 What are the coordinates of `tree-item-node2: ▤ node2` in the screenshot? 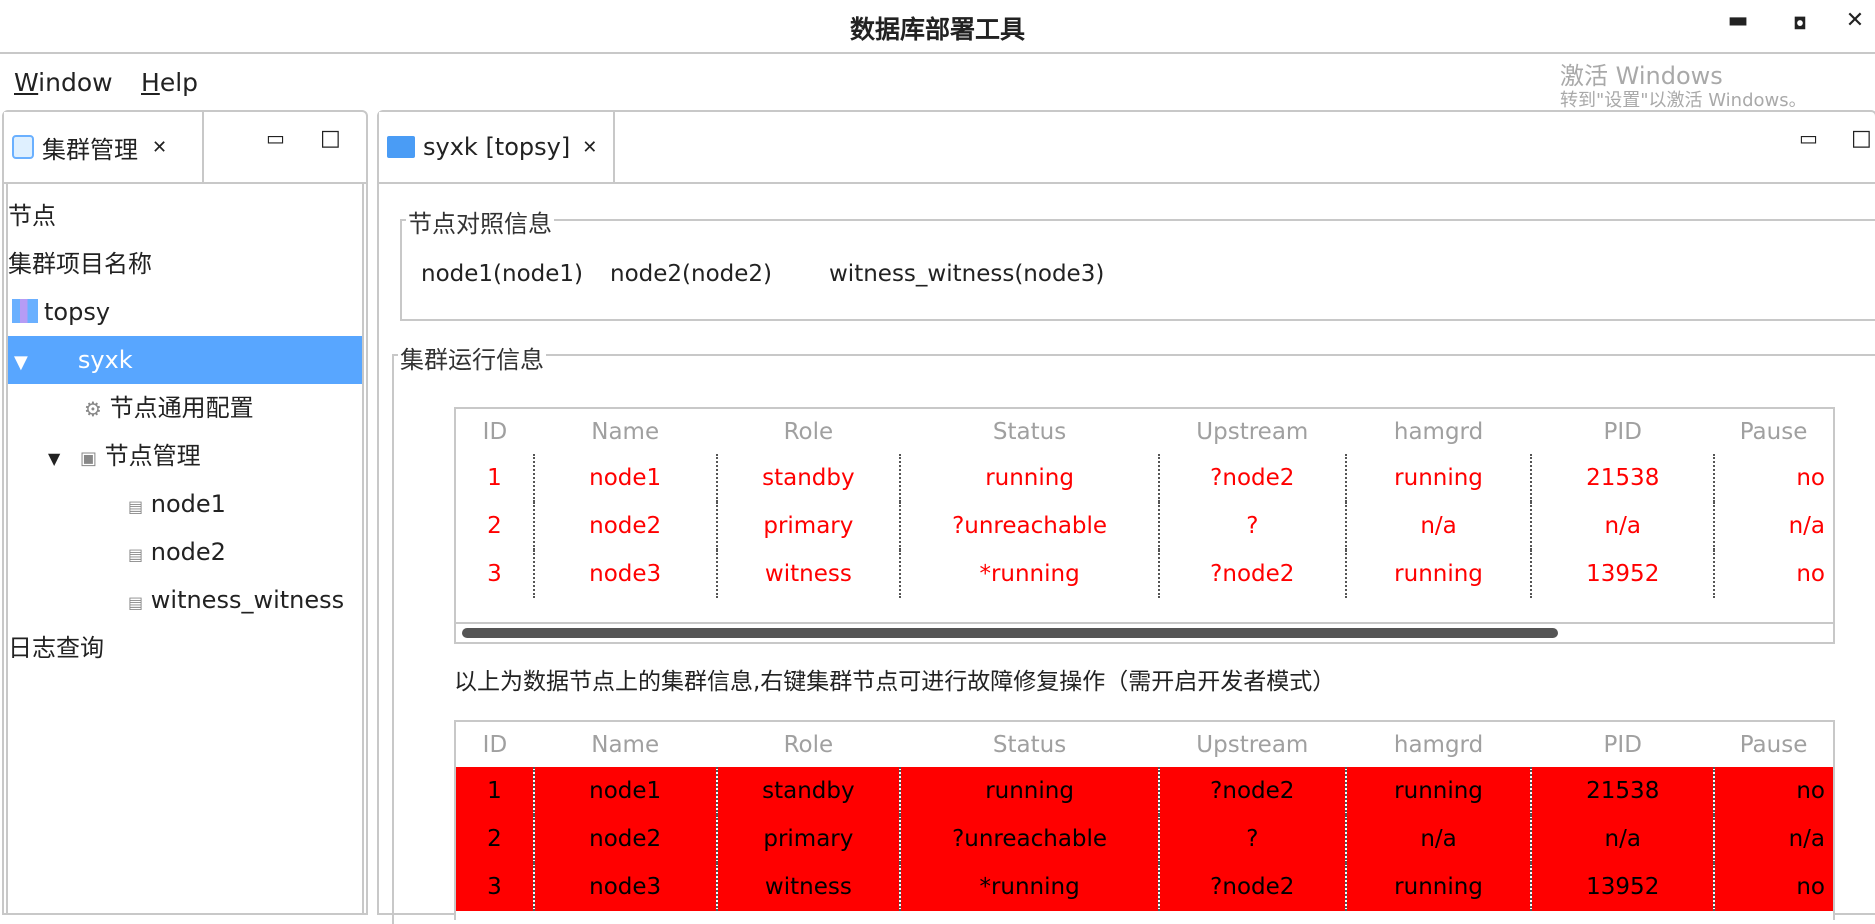 It's located at (185, 552).